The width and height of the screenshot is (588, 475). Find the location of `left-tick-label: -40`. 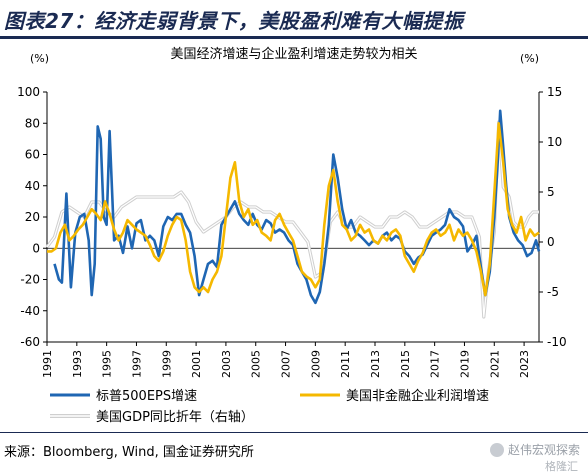

left-tick-label: -40 is located at coordinates (30, 311).